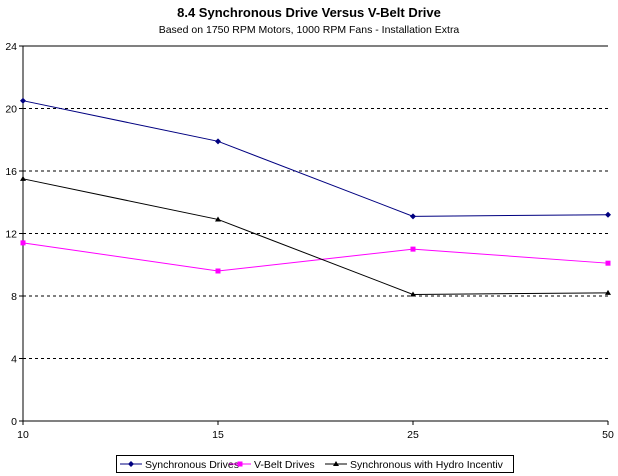 The height and width of the screenshot is (476, 618). I want to click on y-tick-label-0: 0, so click(14, 422).